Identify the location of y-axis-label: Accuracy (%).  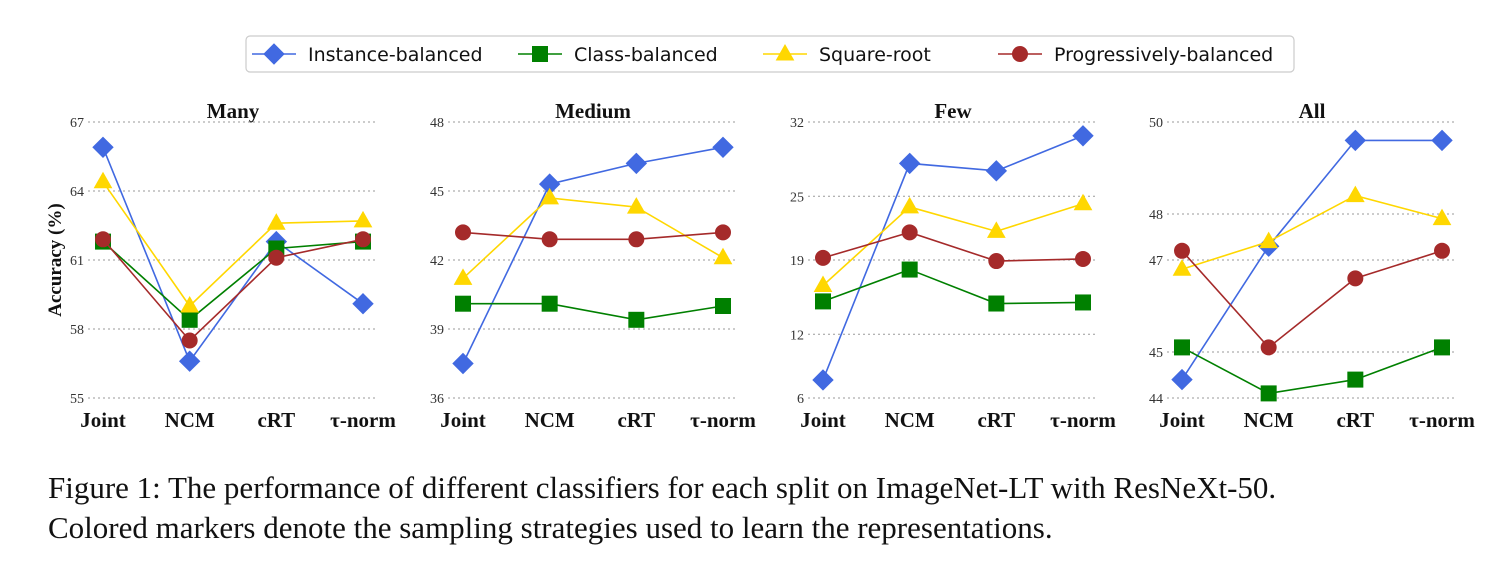
(55, 259).